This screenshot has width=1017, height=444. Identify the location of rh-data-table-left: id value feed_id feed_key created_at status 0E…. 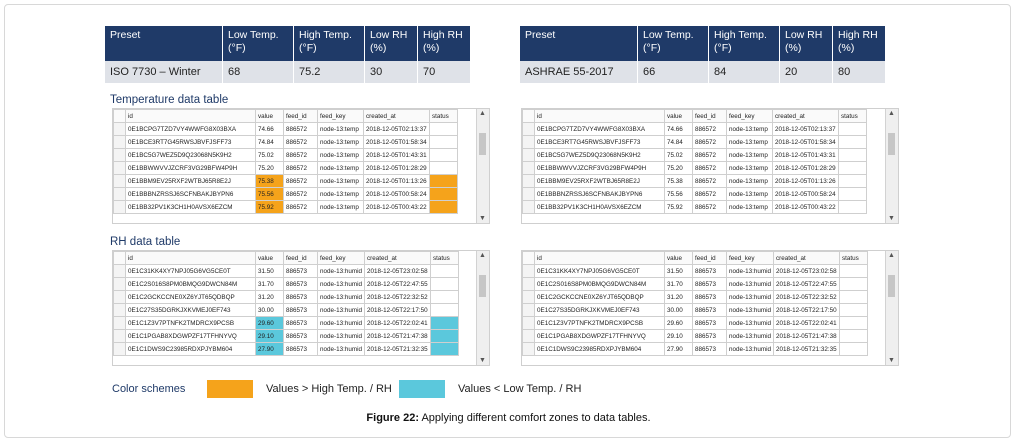
(301, 308).